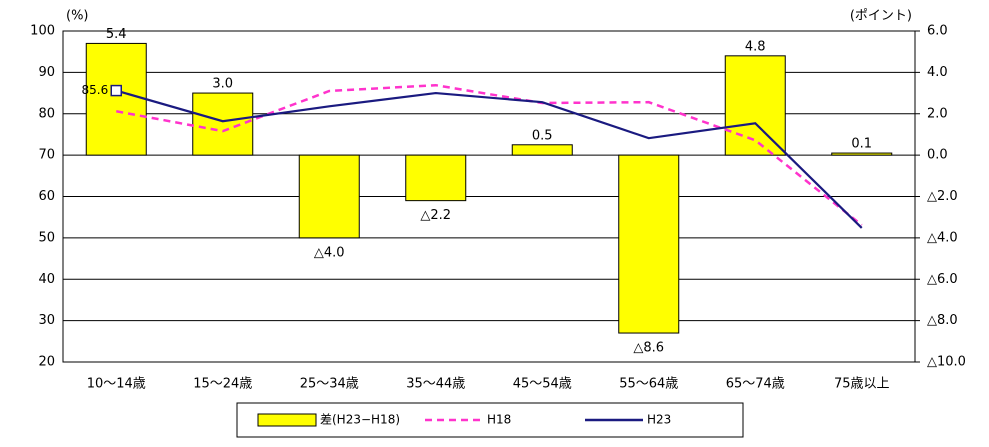  Describe the element at coordinates (222, 84) in the screenshot. I see `bar-label: 3.0` at that location.